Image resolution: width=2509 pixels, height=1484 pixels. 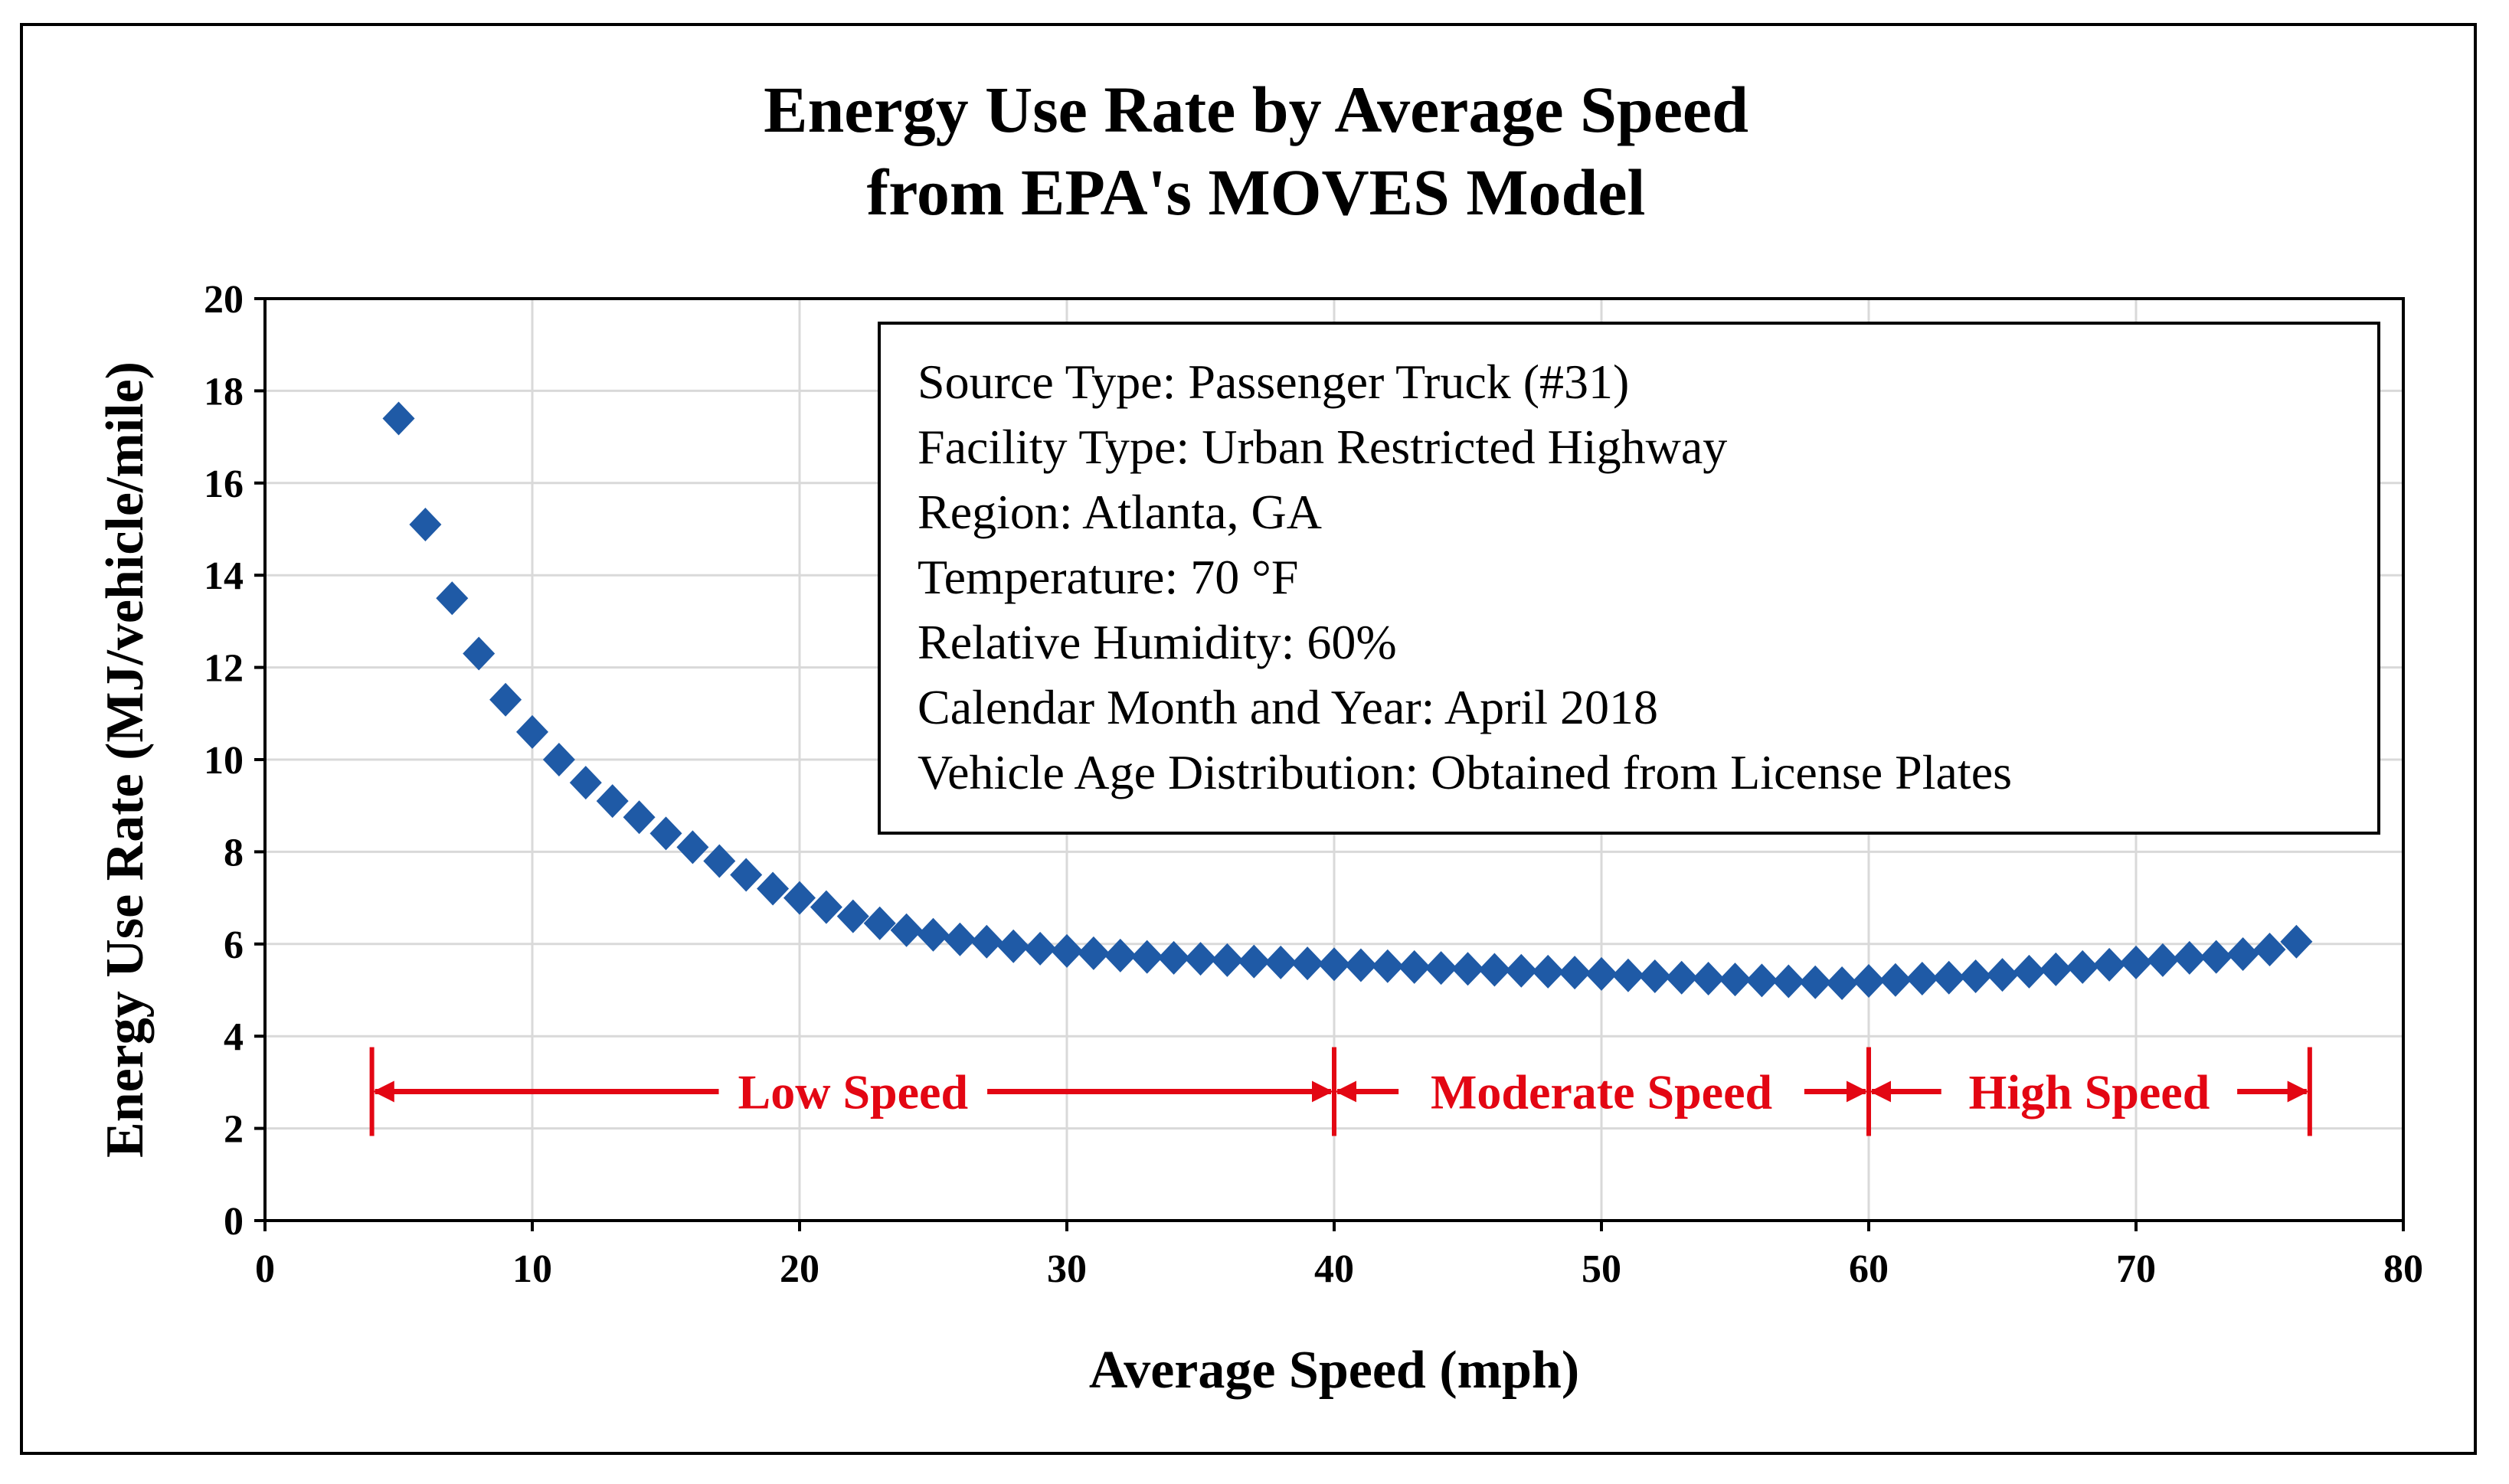 What do you see at coordinates (224, 576) in the screenshot?
I see `y-tick-label: 14` at bounding box center [224, 576].